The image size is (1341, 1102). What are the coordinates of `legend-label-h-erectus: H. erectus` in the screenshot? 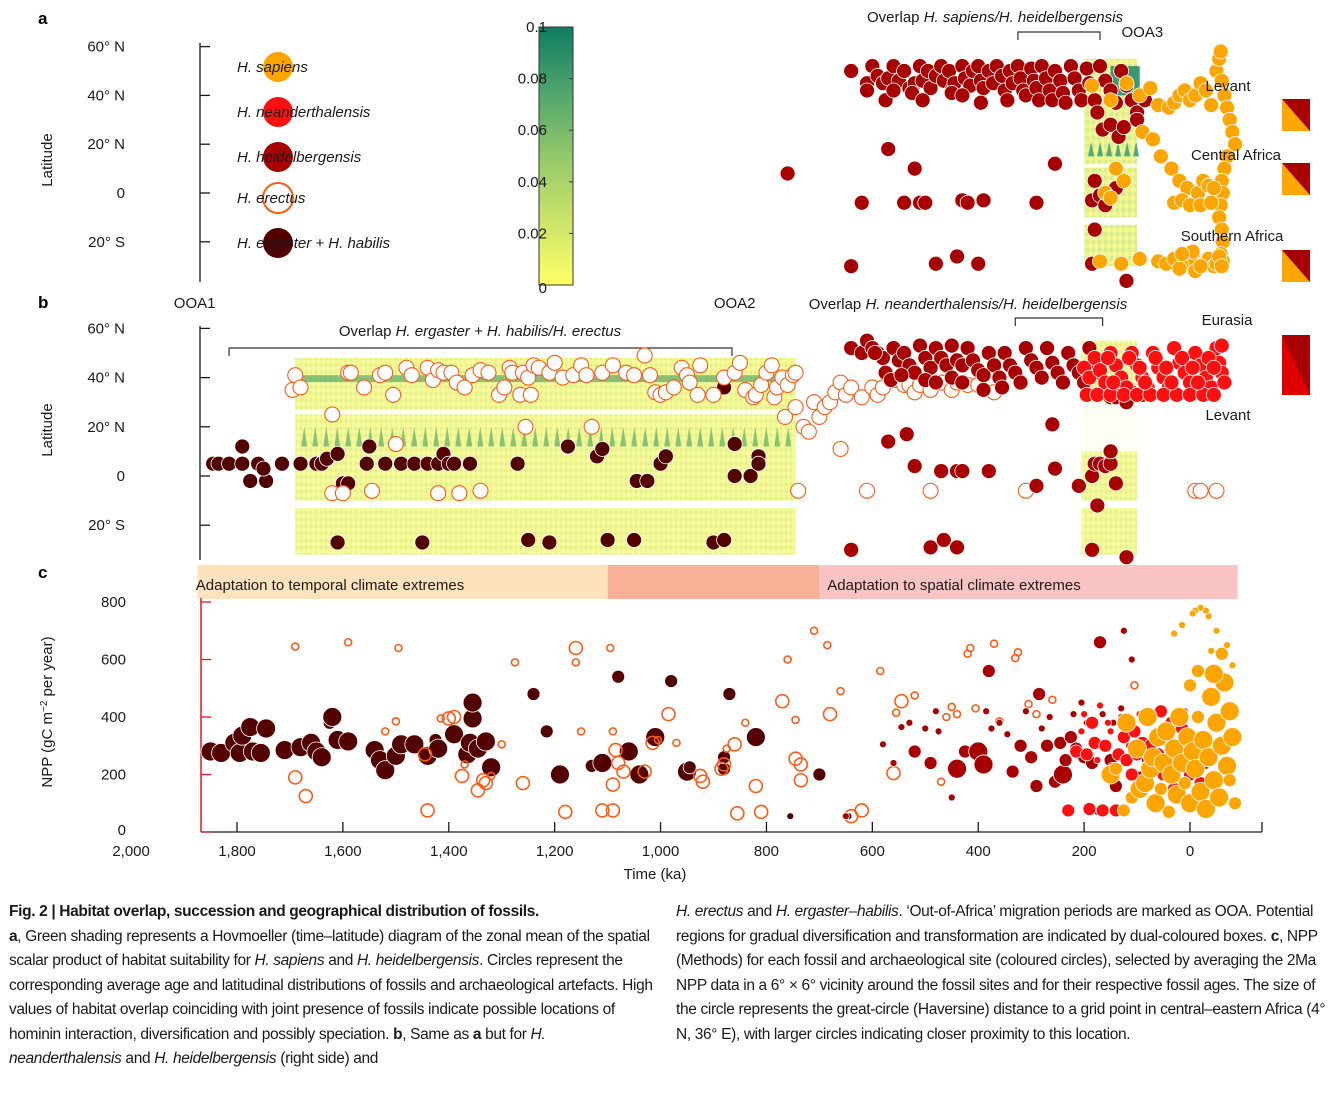 It's located at (271, 198).